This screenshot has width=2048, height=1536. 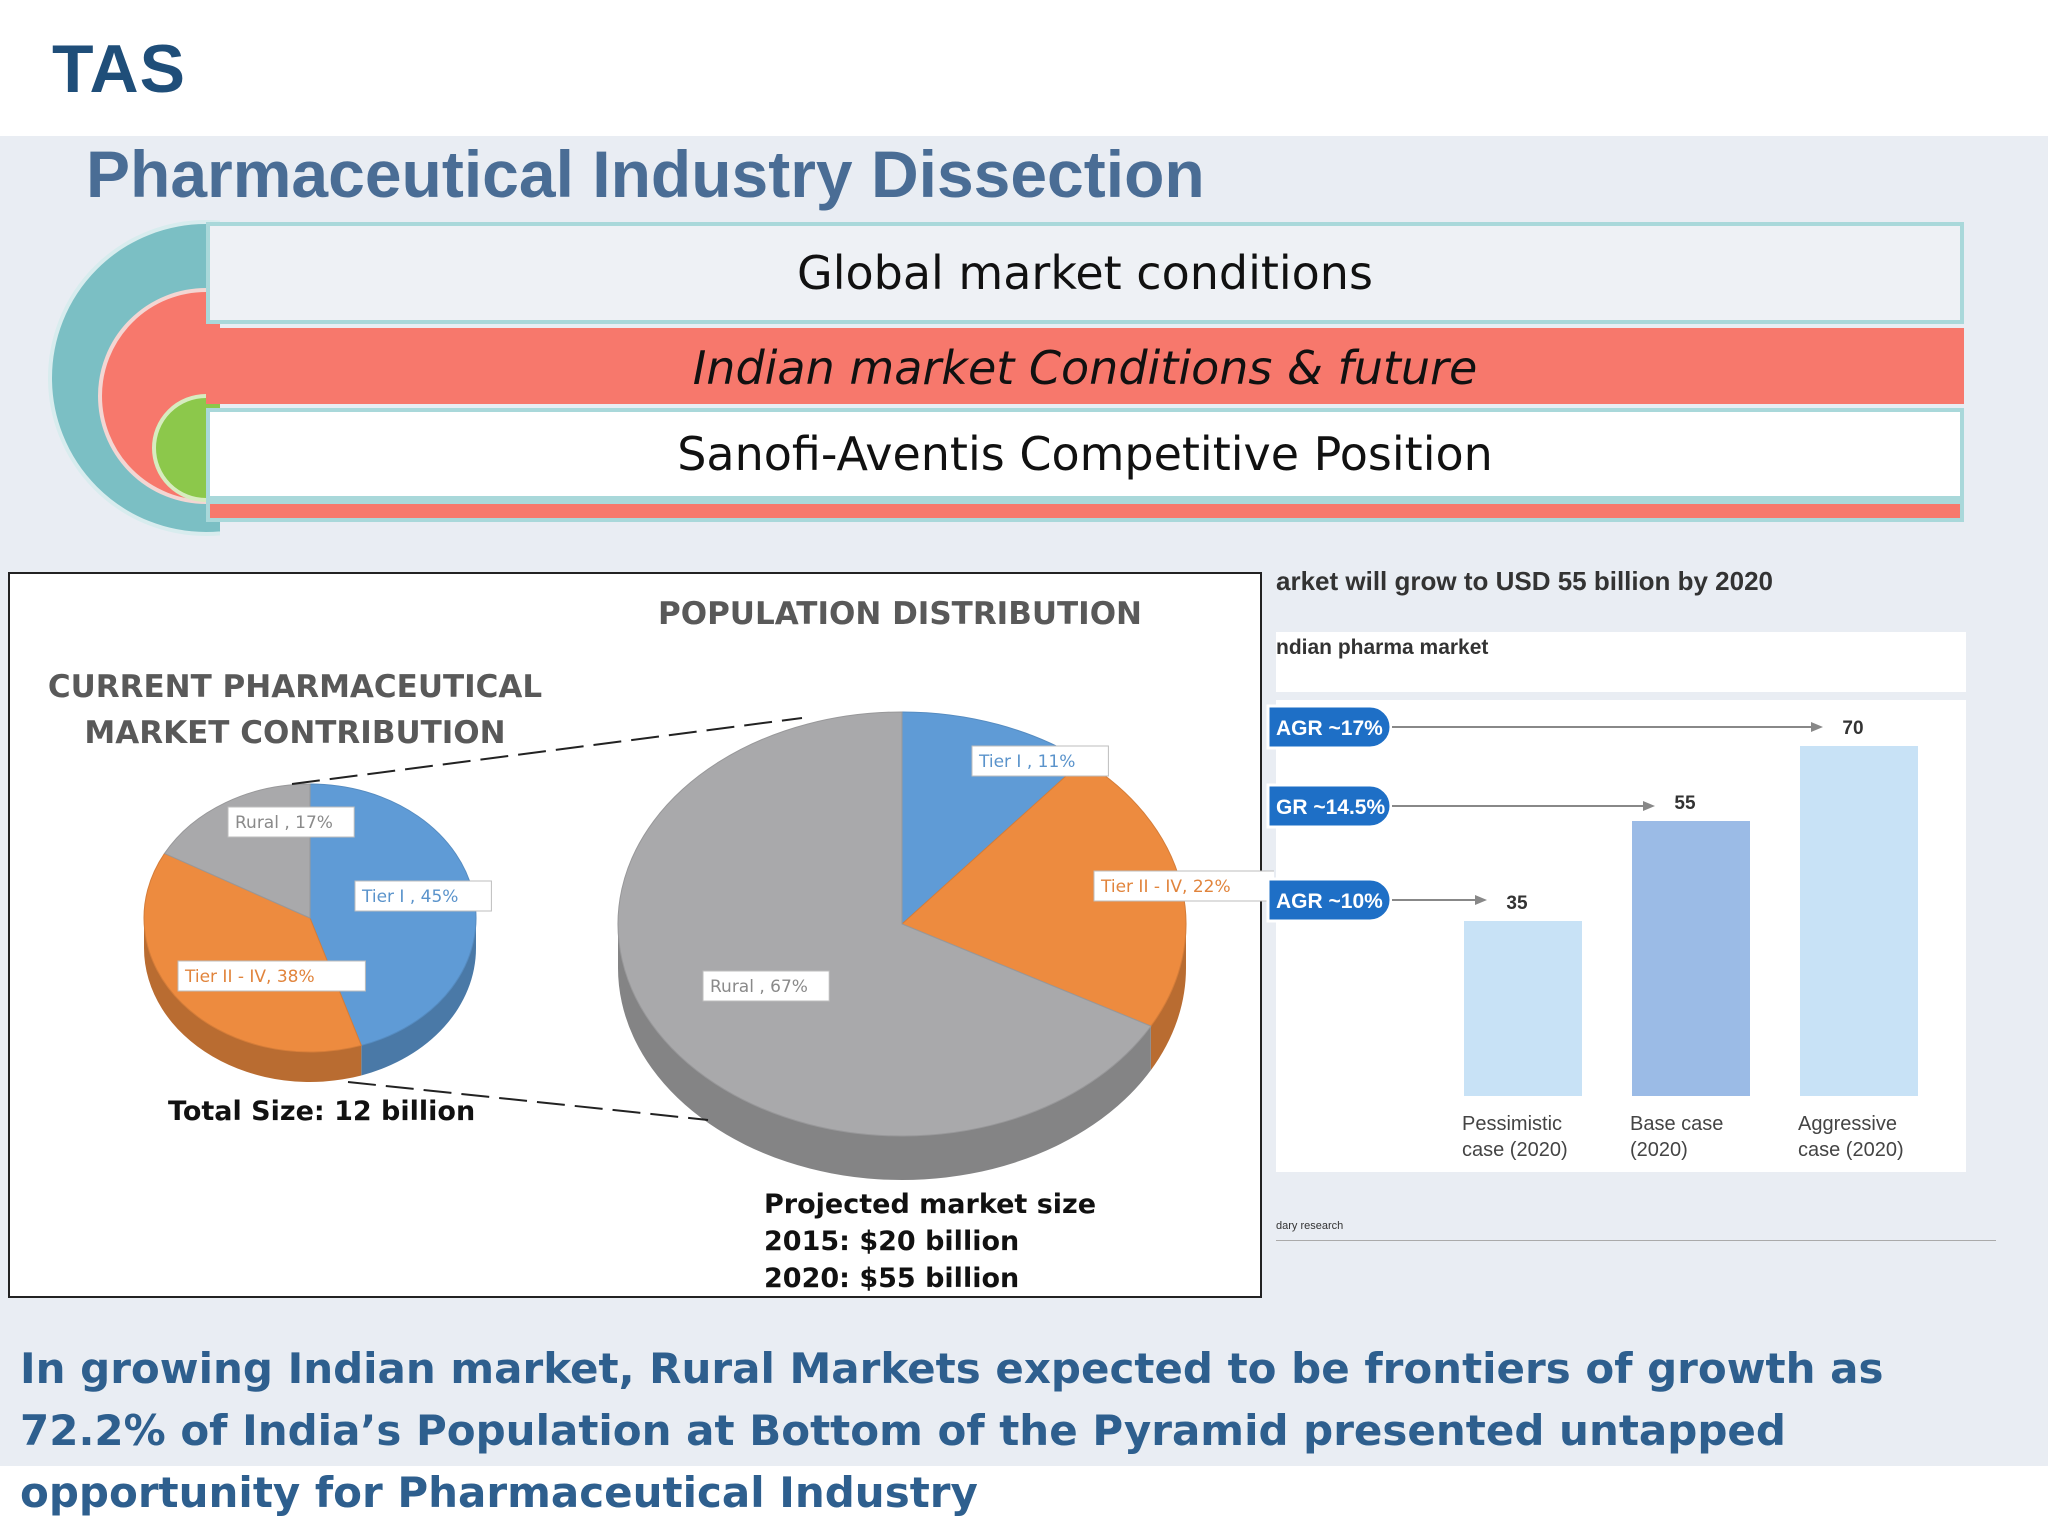 I want to click on page-title: Pharmaceutical Industry Dissection, so click(x=645, y=174).